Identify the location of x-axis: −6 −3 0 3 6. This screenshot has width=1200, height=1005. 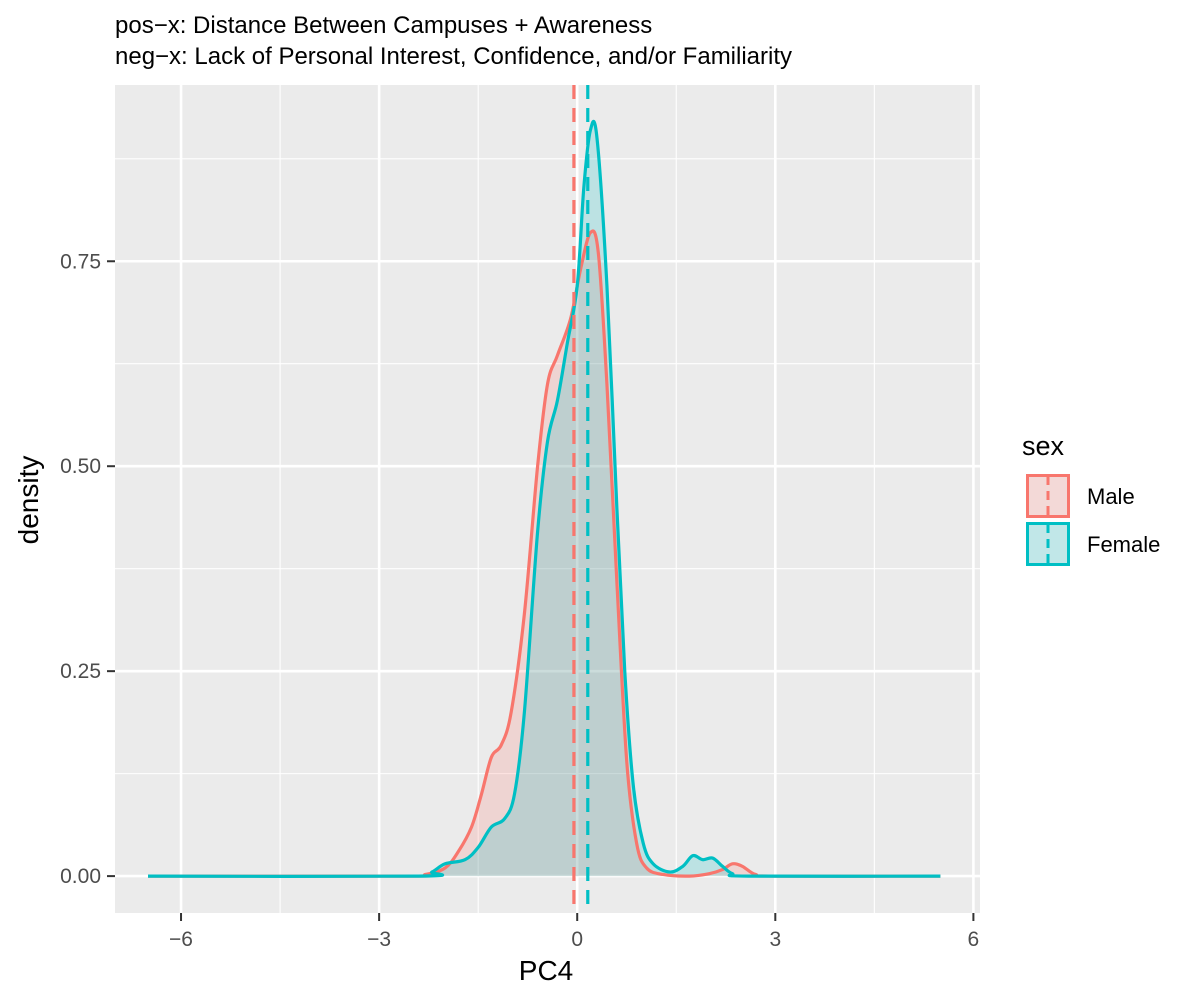
(574, 932).